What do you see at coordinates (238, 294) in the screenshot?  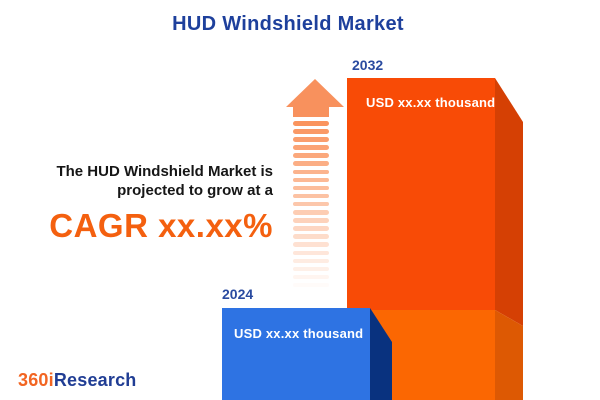 I see `bar-2024-year-label: 2024` at bounding box center [238, 294].